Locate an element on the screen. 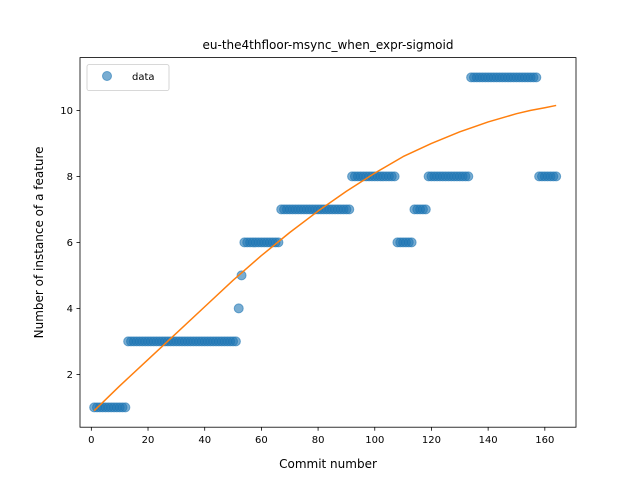  legend: data is located at coordinates (128, 77).